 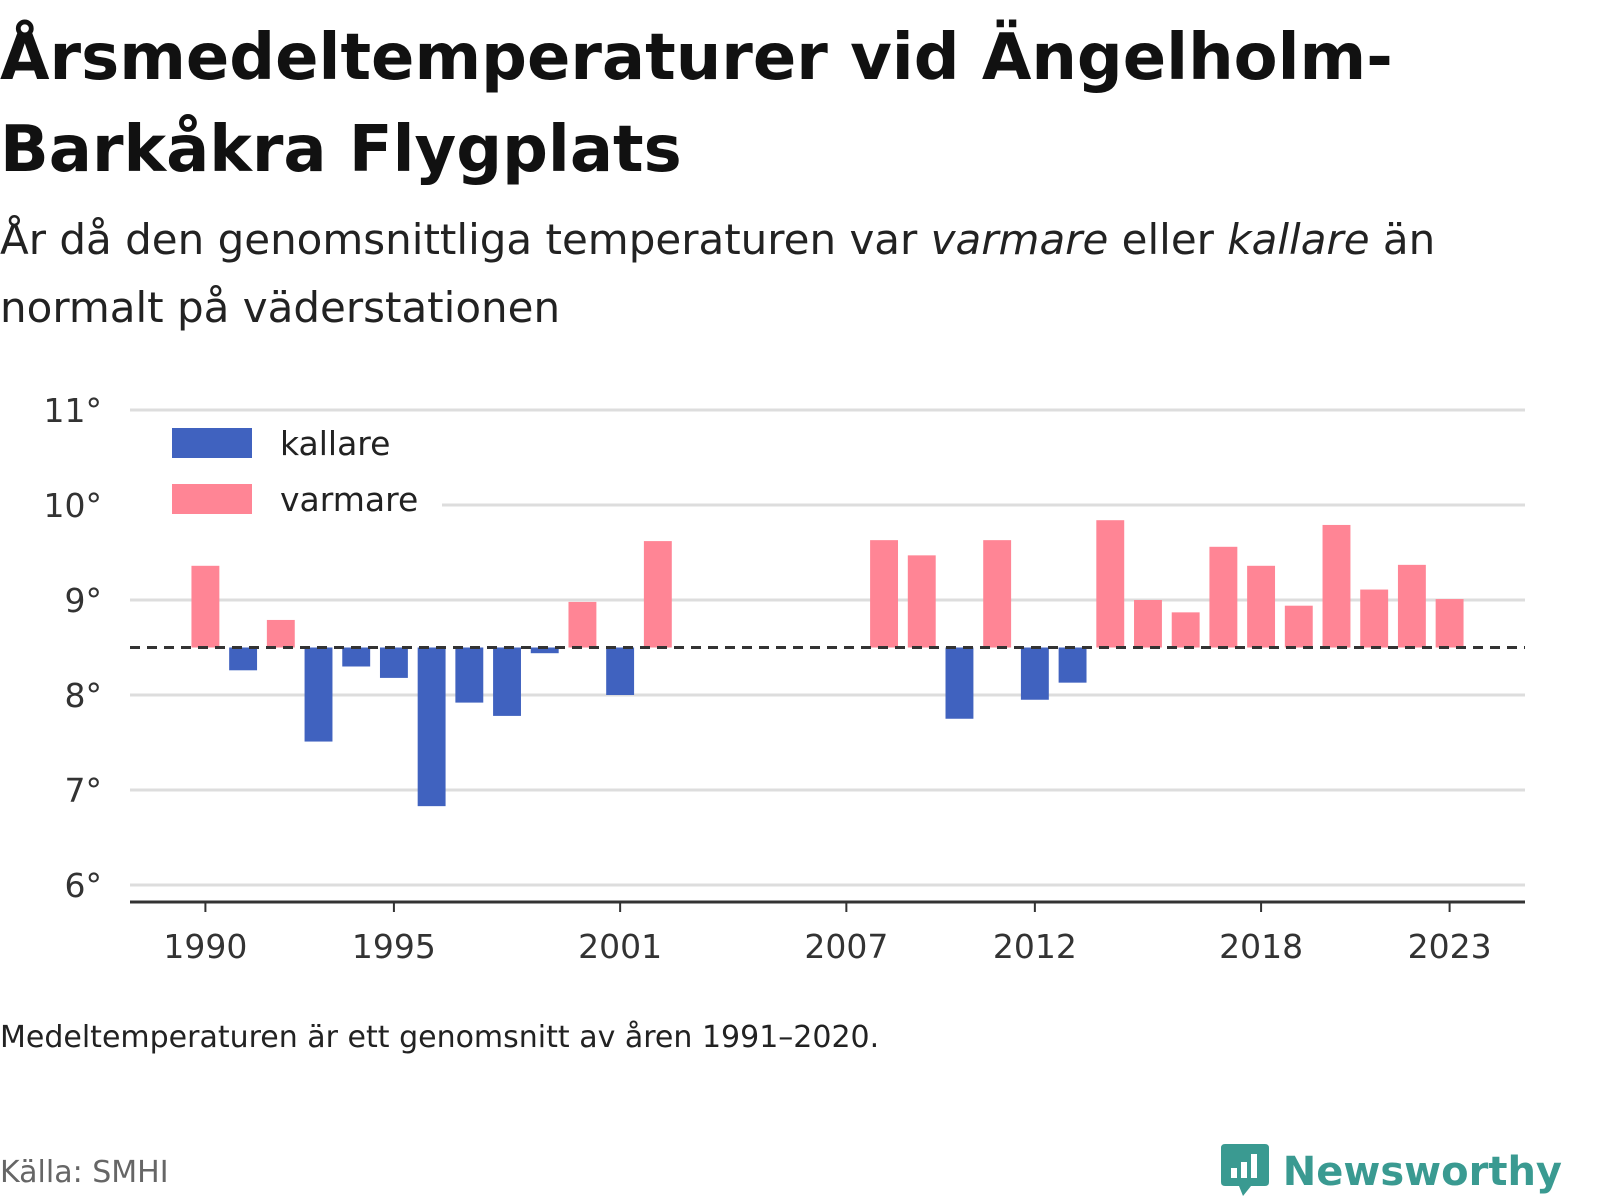 What do you see at coordinates (1110, 584) in the screenshot?
I see `bar-2014` at bounding box center [1110, 584].